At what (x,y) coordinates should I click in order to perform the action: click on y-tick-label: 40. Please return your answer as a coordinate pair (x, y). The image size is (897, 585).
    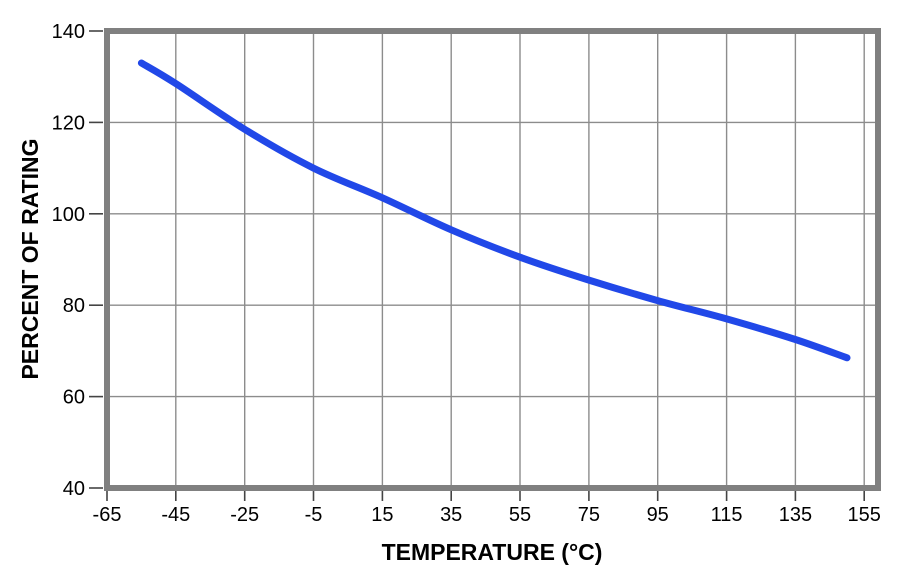
    Looking at the image, I should click on (74, 489).